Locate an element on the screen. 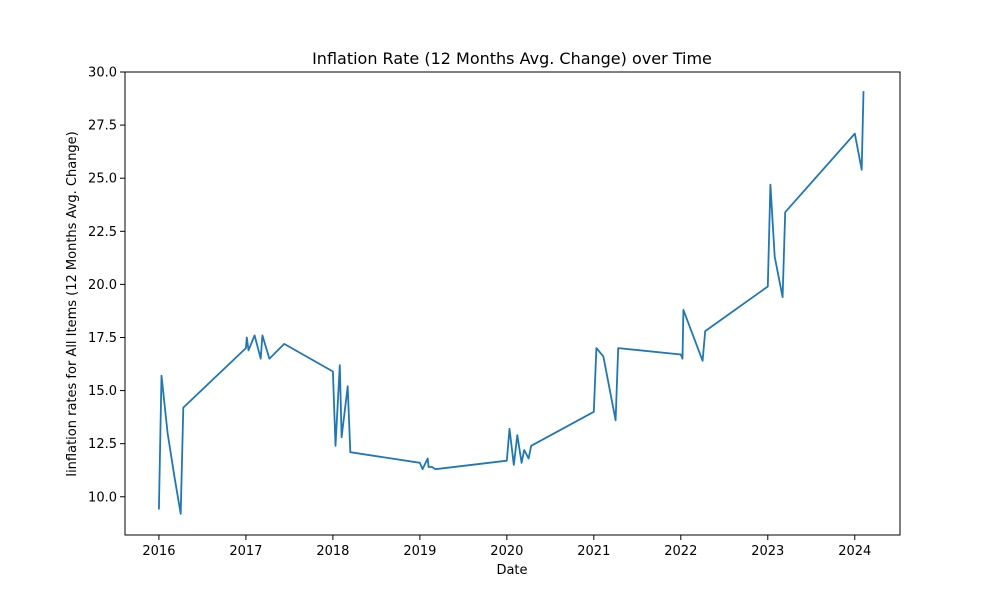 The width and height of the screenshot is (1000, 600). y-tick-label: 25.0 is located at coordinates (102, 179).